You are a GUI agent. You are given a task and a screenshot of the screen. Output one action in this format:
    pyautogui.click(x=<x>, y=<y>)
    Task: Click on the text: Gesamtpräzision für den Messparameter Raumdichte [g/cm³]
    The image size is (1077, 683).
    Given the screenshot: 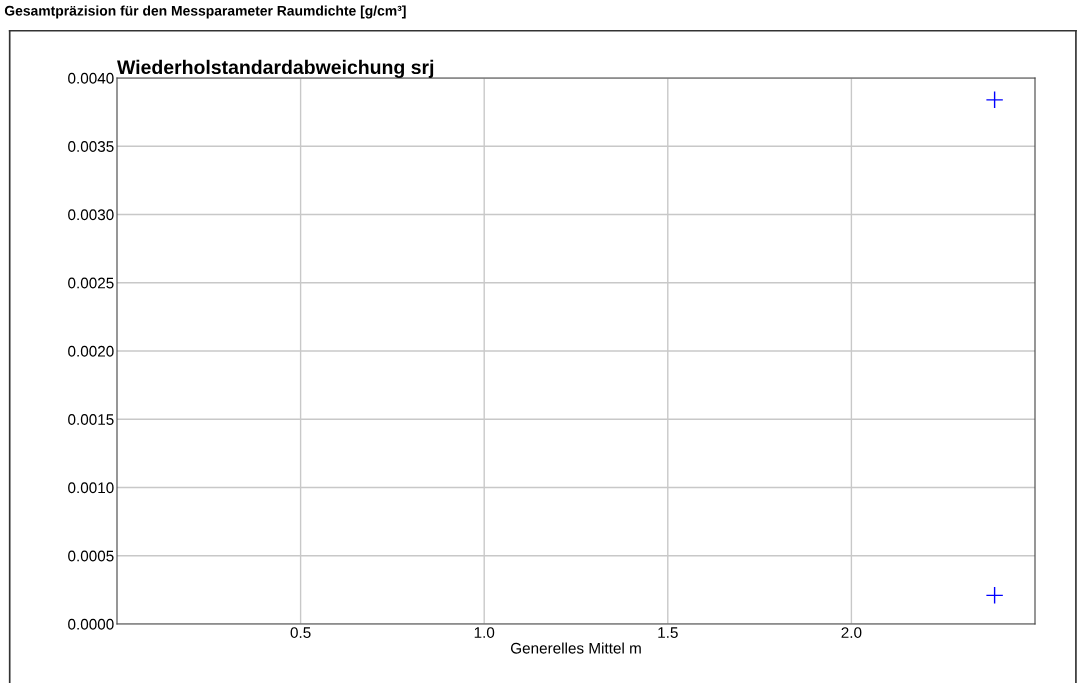 What is the action you would take?
    pyautogui.click(x=205, y=12)
    